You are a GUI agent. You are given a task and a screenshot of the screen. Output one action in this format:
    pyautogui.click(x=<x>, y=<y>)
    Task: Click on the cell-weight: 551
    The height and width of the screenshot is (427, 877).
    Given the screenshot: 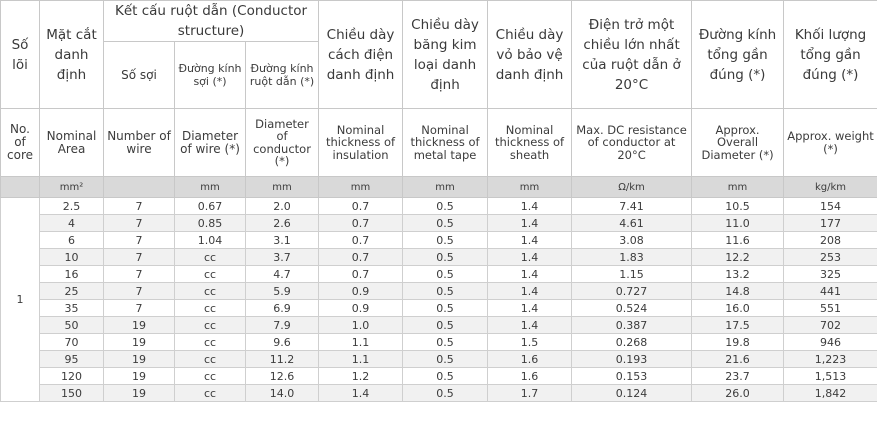 What is the action you would take?
    pyautogui.click(x=830, y=308)
    